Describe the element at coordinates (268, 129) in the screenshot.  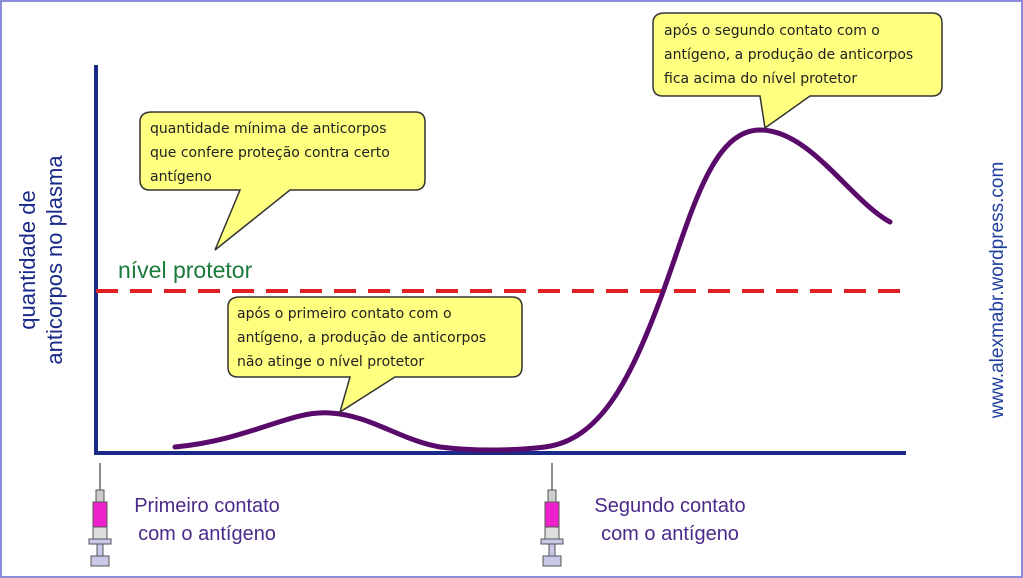
I see `callout-text: quantidade mínima de anticorpos` at that location.